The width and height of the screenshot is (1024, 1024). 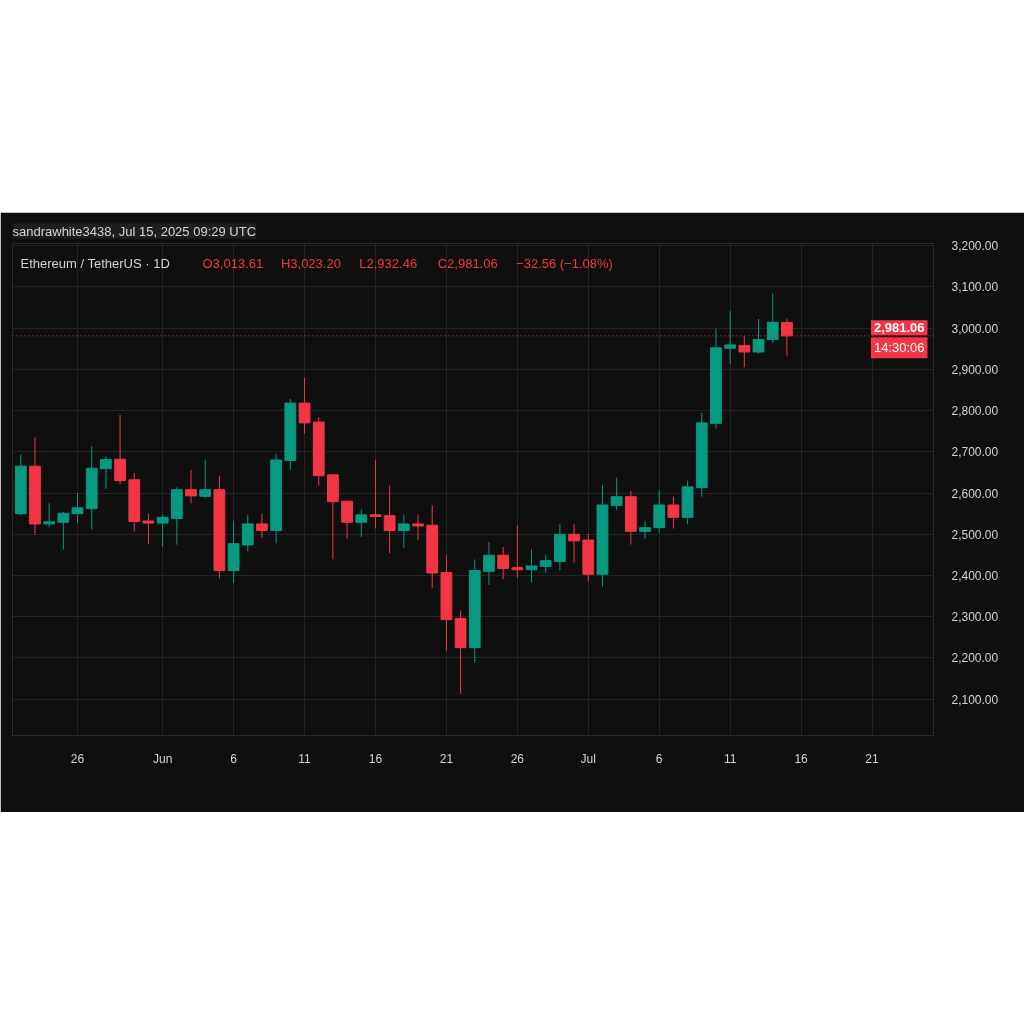 What do you see at coordinates (975, 328) in the screenshot?
I see `y-tick-label: 3,000.00` at bounding box center [975, 328].